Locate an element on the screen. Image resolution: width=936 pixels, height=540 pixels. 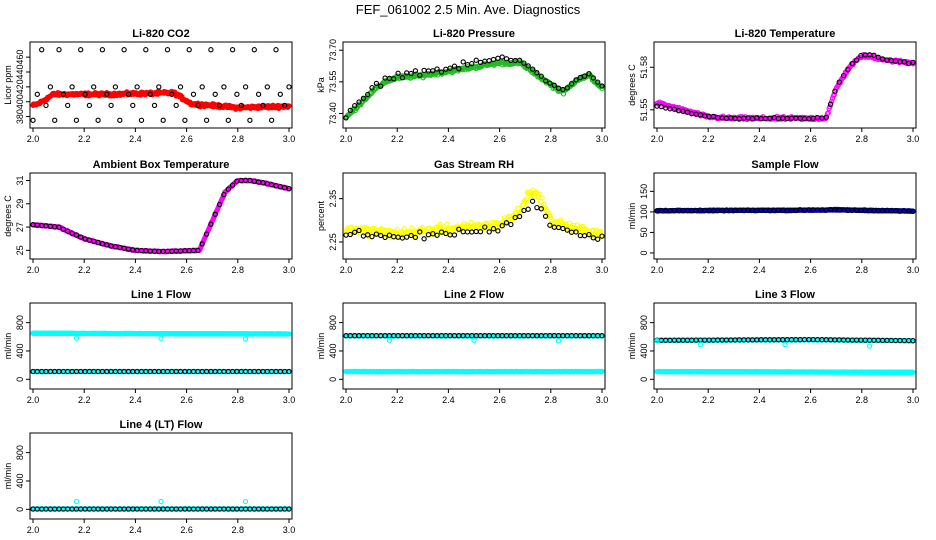
series-high is located at coordinates (161, 333).